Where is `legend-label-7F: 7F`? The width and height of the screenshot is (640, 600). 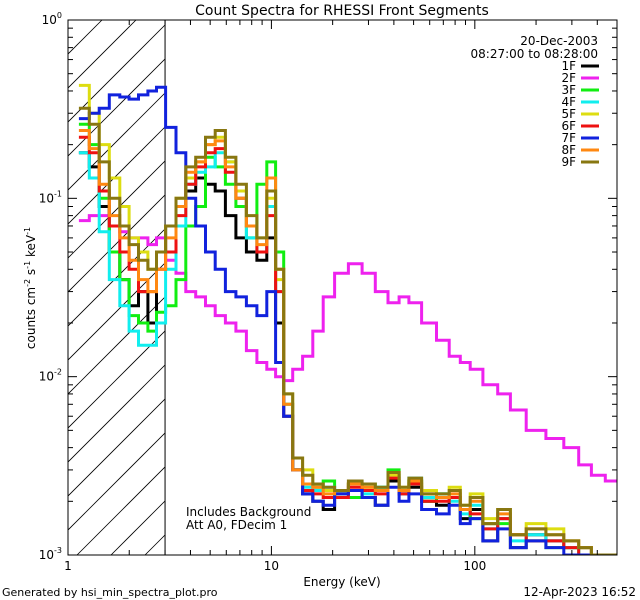 legend-label-7F: 7F is located at coordinates (568, 138).